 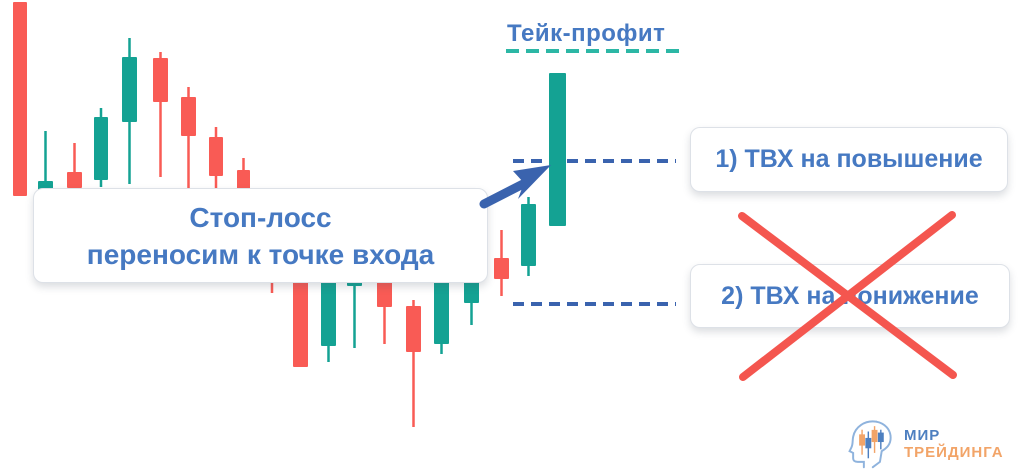 What do you see at coordinates (260, 217) in the screenshot?
I see `stop-loss-callout-line1: Стоп-лосс` at bounding box center [260, 217].